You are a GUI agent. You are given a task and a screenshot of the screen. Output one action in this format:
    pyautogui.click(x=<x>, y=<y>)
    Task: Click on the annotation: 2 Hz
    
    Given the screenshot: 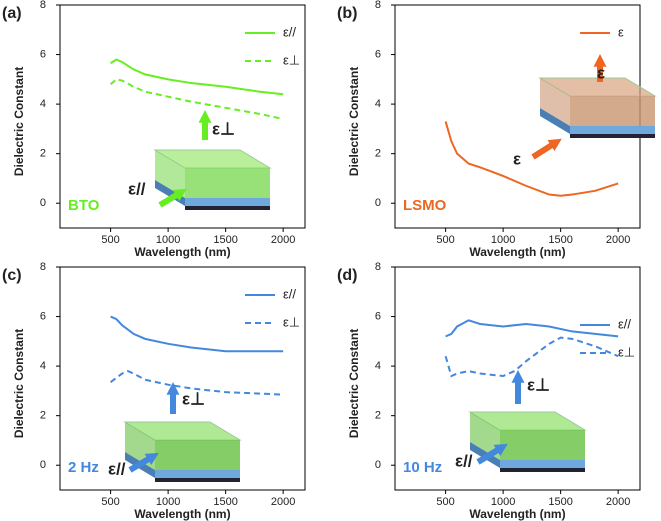 What is the action you would take?
    pyautogui.click(x=83, y=467)
    